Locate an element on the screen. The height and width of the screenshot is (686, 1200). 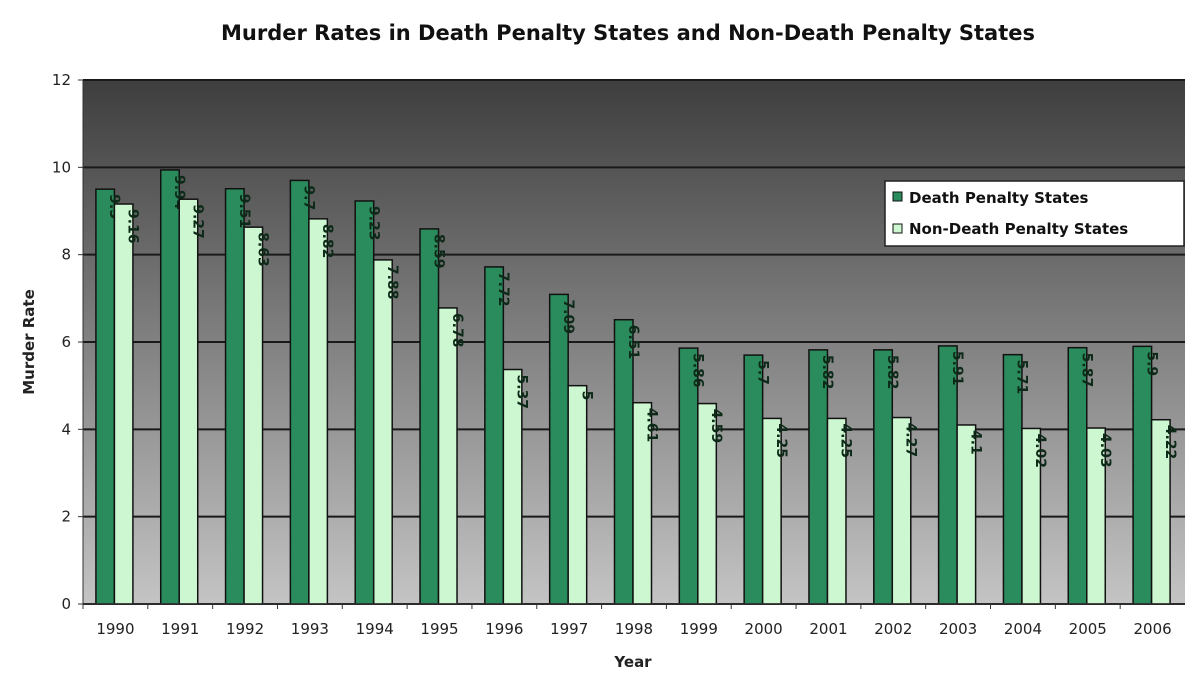
data-label: 5.9 is located at coordinates (1151, 363).